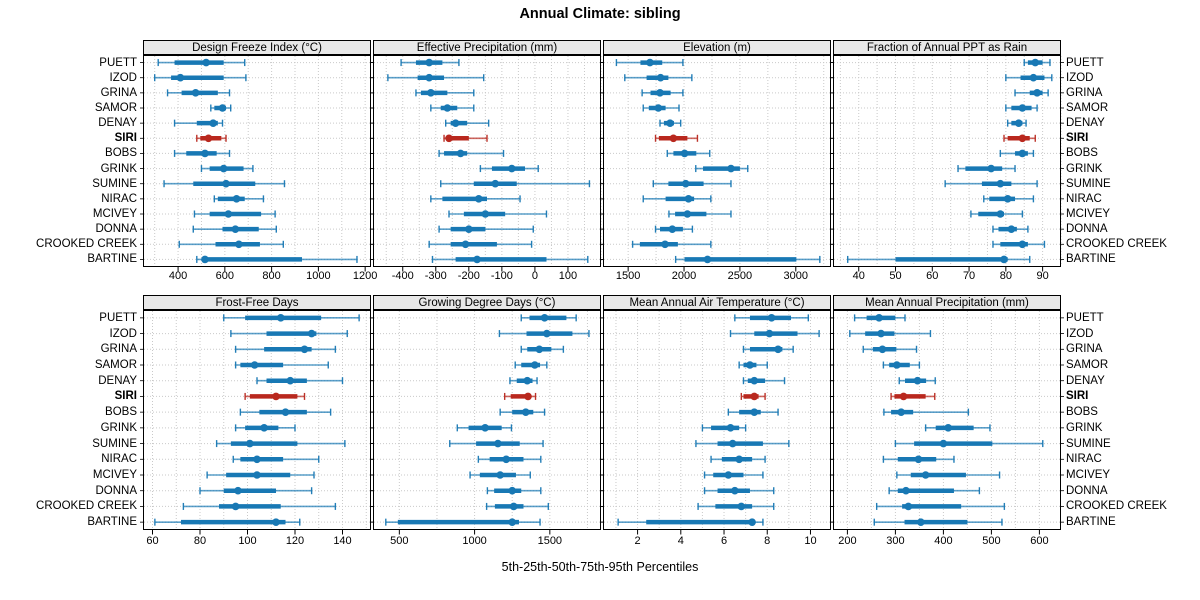 This screenshot has width=1200, height=600. I want to click on site-label-mcivey: MCIVEY, so click(114, 214).